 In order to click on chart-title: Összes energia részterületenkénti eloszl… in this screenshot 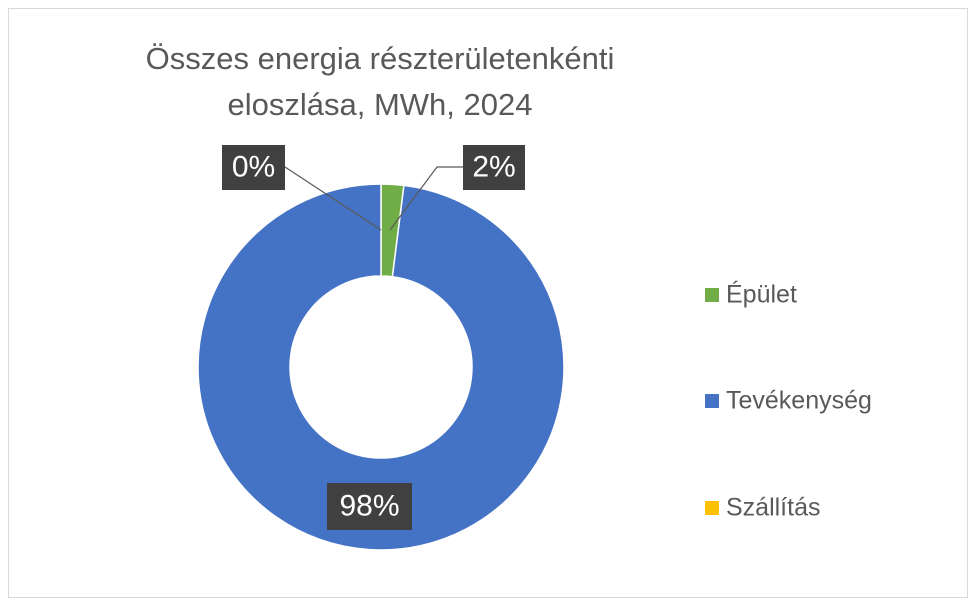, I will do `click(380, 81)`.